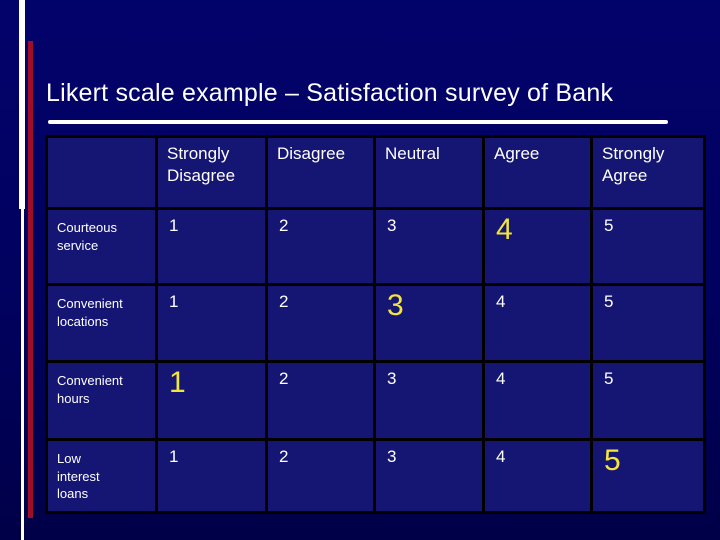 The width and height of the screenshot is (720, 540). I want to click on rating-cell-selected: 3, so click(429, 323).